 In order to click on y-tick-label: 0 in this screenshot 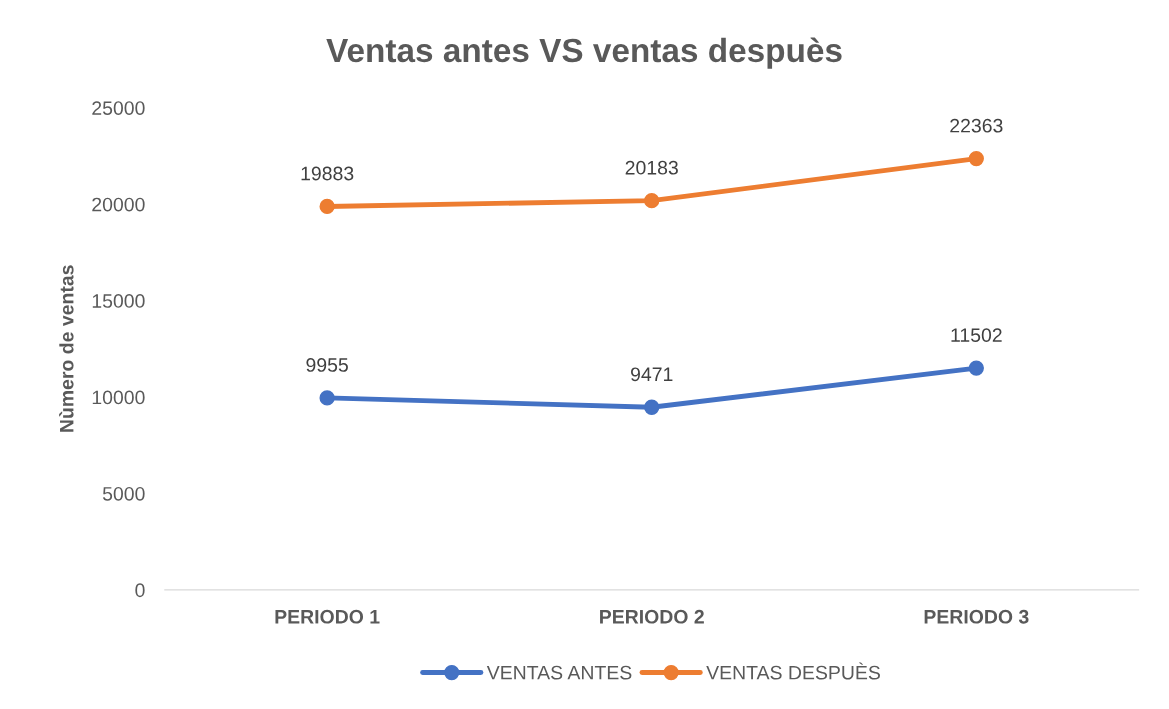, I will do `click(140, 590)`.